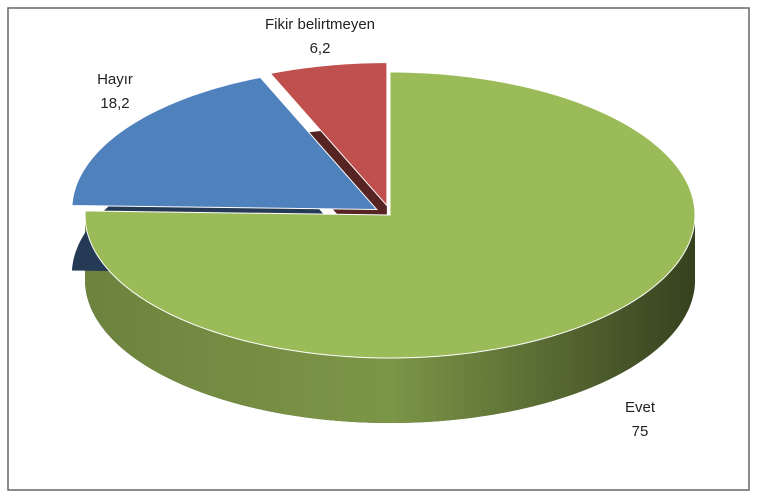 The image size is (758, 498). I want to click on slice-value-label: 18,2, so click(114, 103).